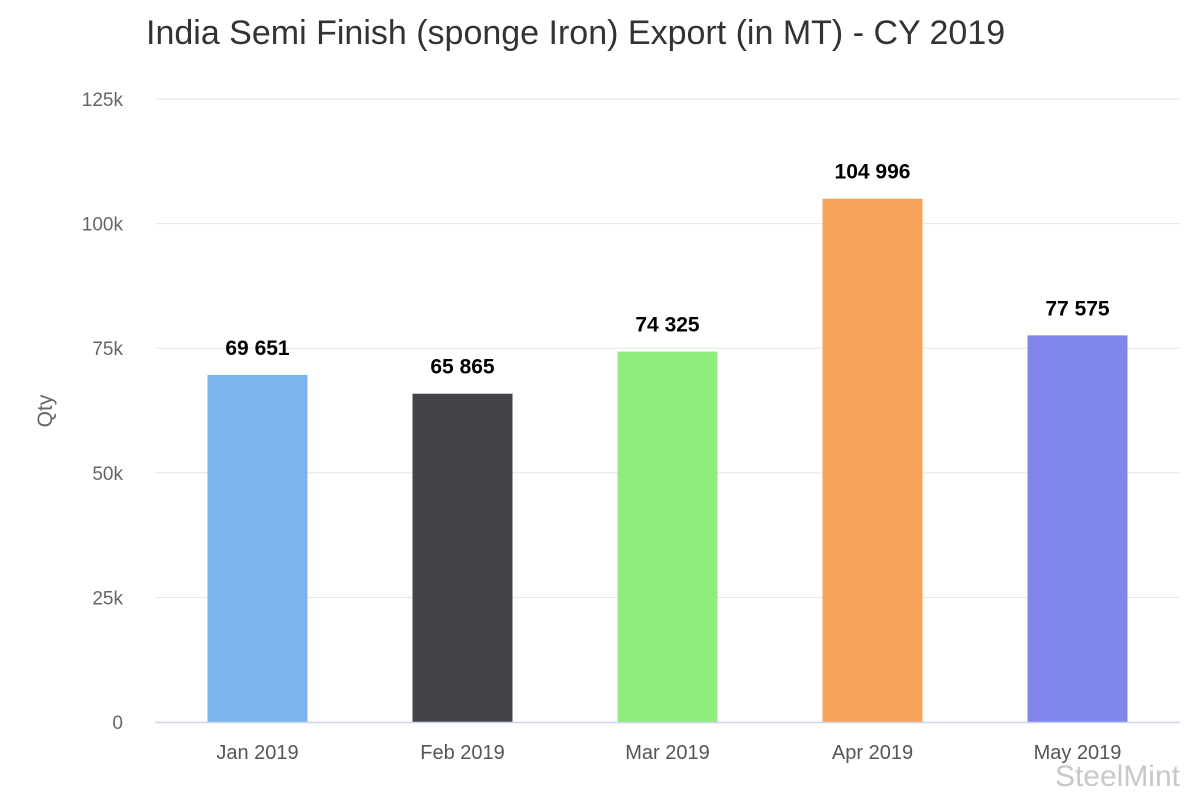 The height and width of the screenshot is (800, 1200). I want to click on x-tick-label: May 2019, so click(1078, 753).